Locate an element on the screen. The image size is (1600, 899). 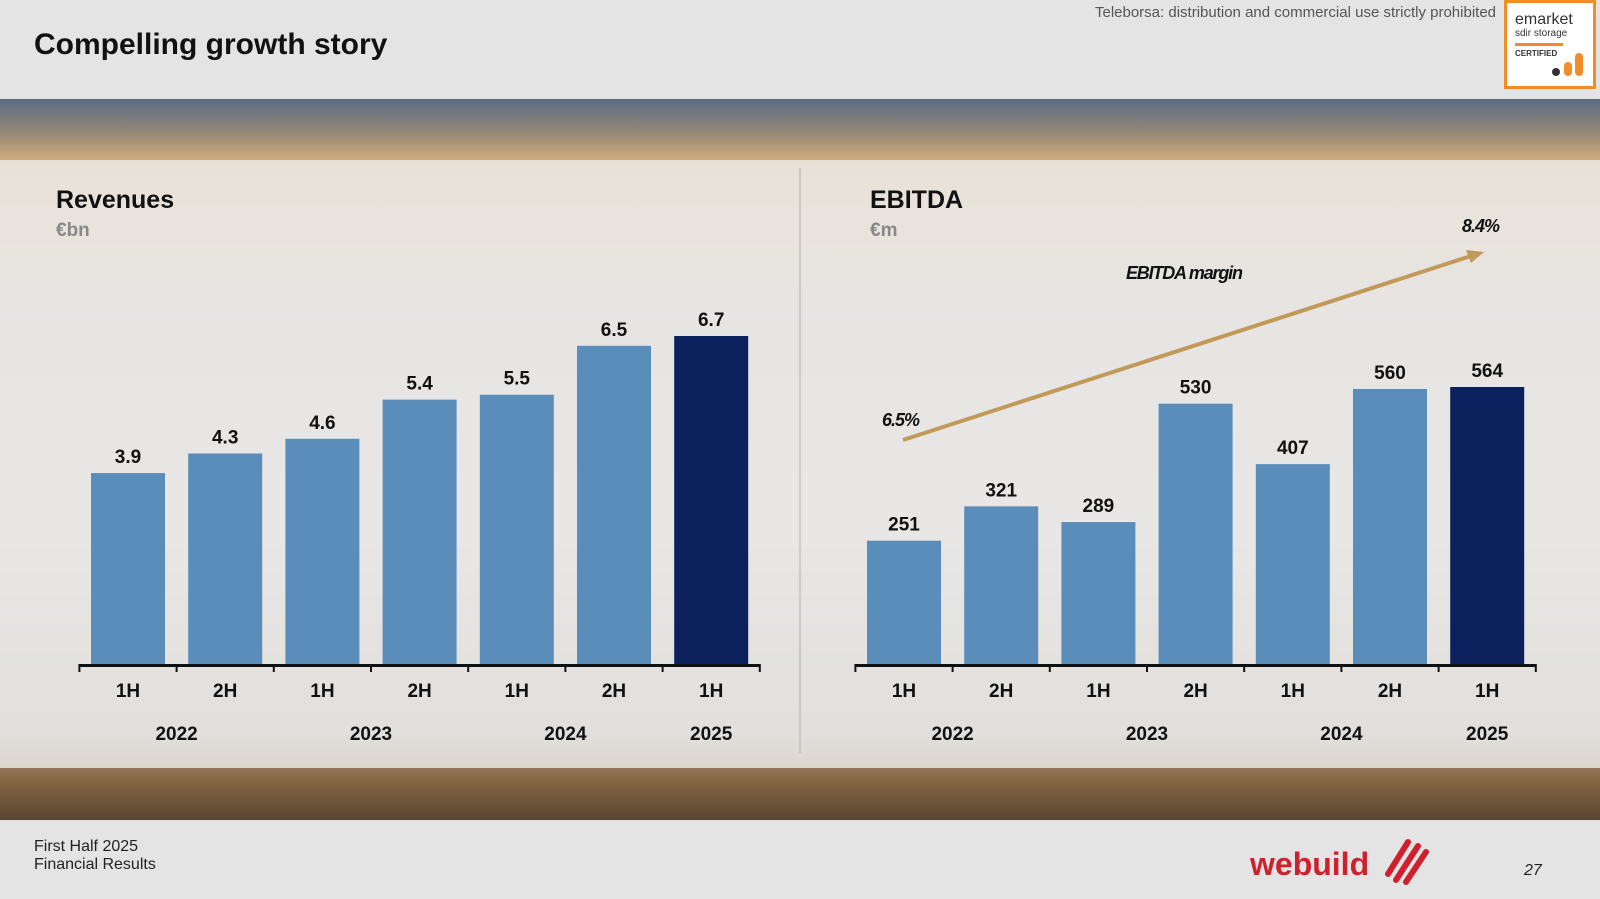
badge-line-1: emarket is located at coordinates (1544, 19).